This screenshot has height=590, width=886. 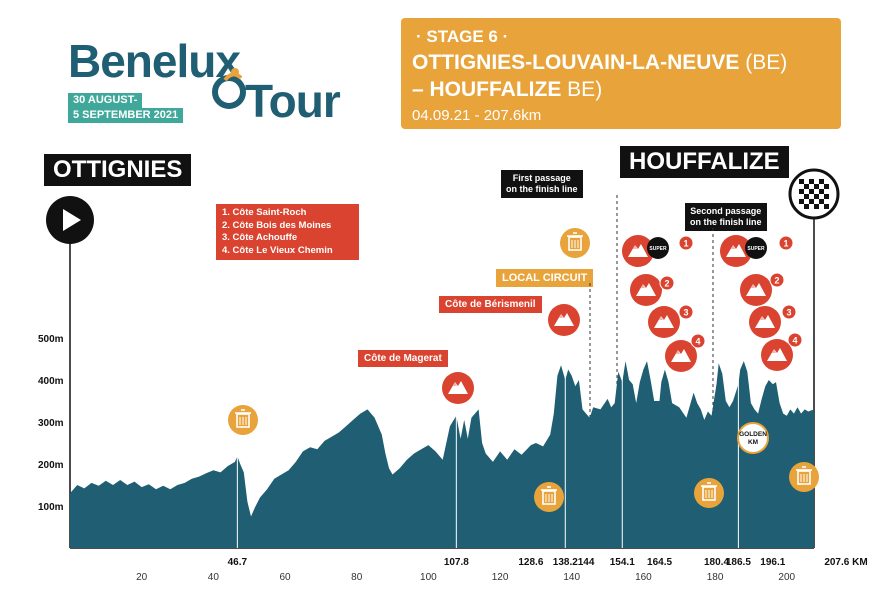 I want to click on start-flag-icon, so click(x=70, y=220).